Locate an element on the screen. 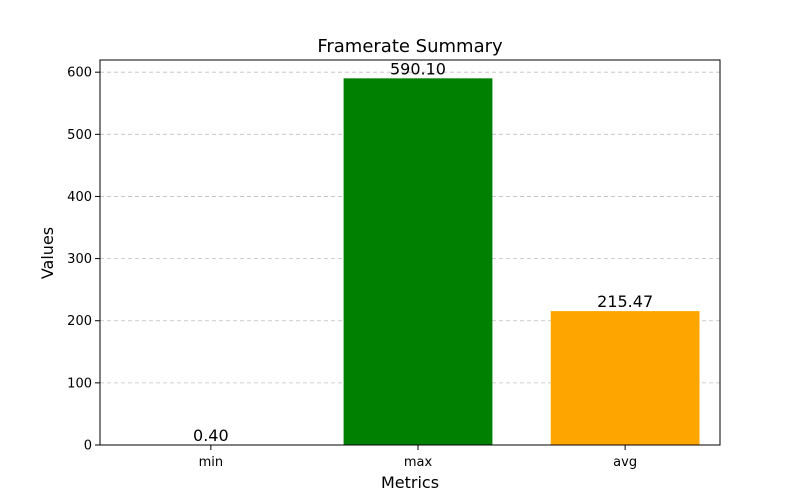  y-tick-label: 0 is located at coordinates (88, 446).